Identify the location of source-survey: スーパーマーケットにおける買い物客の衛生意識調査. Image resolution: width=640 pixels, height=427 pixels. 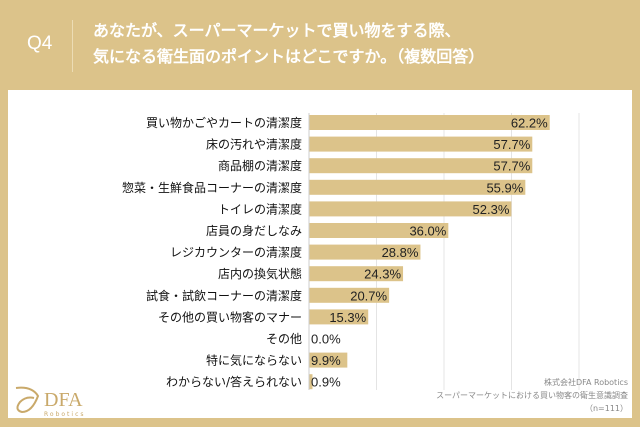
(532, 395).